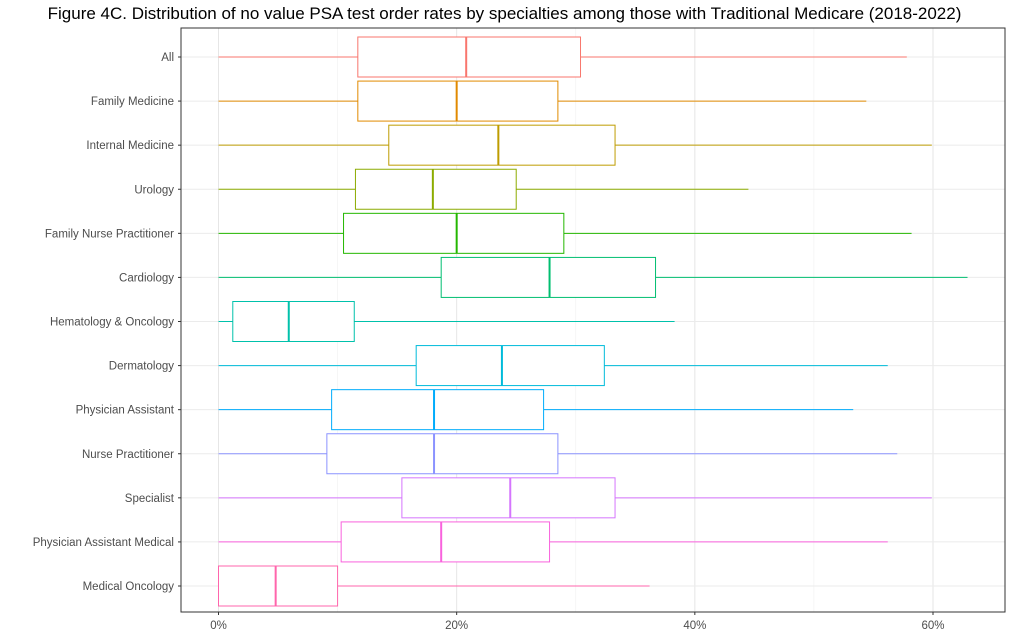 The image size is (1009, 638). I want to click on y-tick-label: Family Medicine, so click(132, 102).